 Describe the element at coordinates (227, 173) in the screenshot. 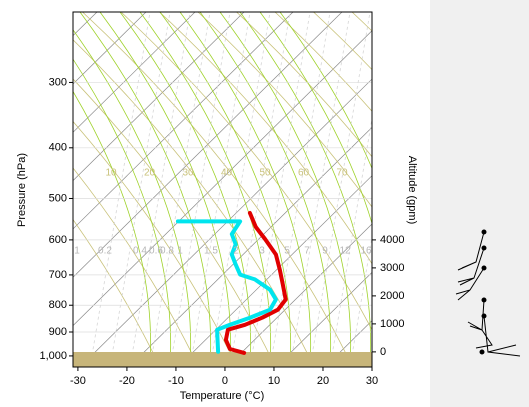

I see `adiabat-label: 40` at that location.